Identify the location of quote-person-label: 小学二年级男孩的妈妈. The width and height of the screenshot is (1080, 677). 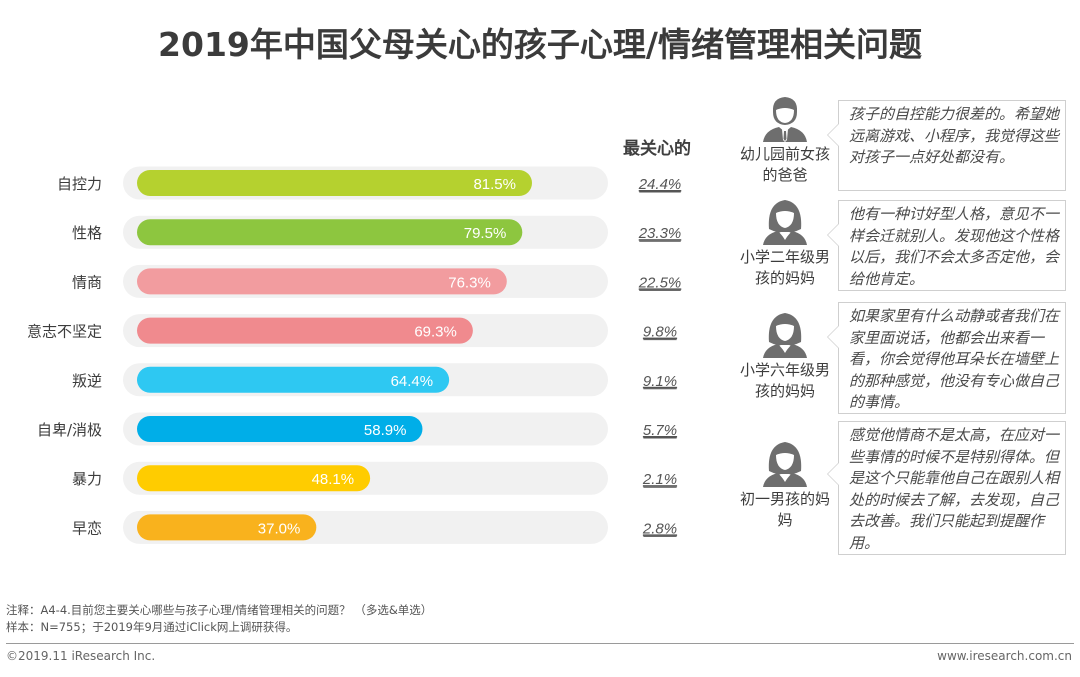
(784, 267).